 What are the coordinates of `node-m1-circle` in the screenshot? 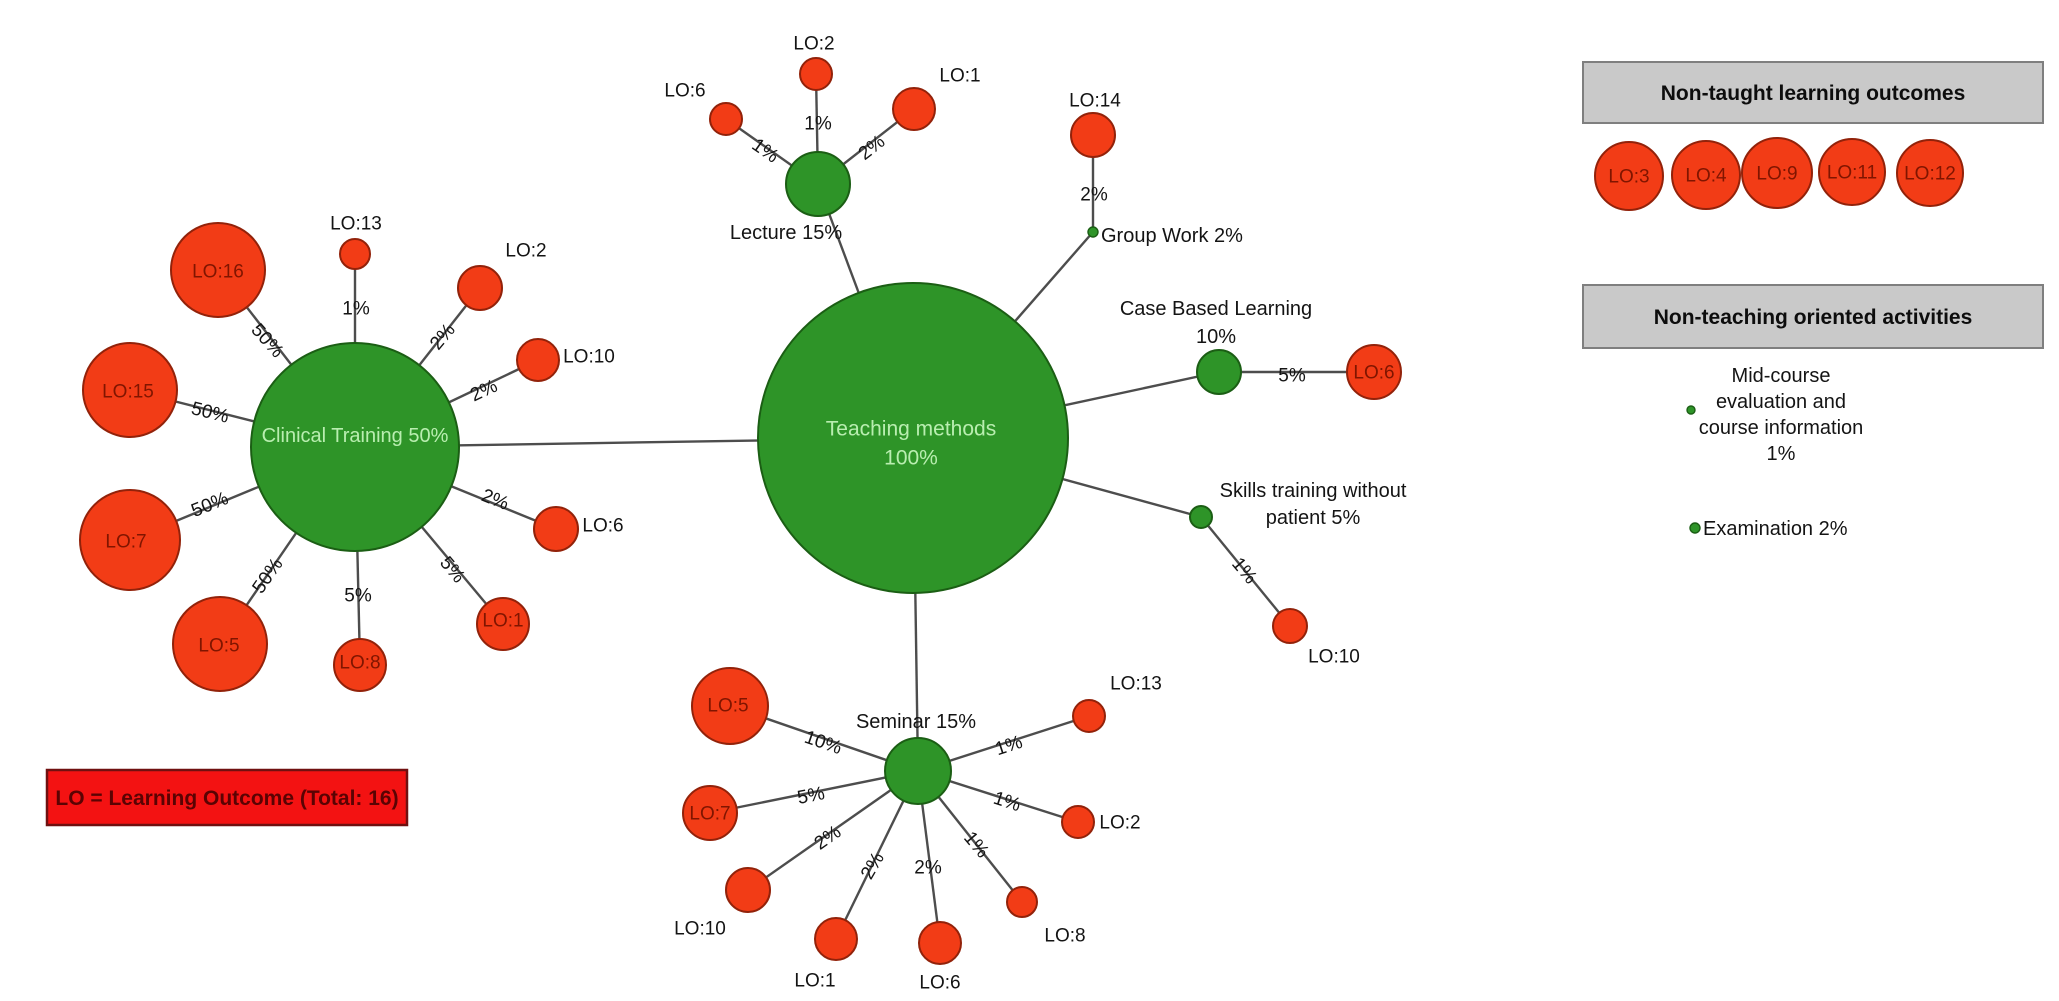 It's located at (836, 939).